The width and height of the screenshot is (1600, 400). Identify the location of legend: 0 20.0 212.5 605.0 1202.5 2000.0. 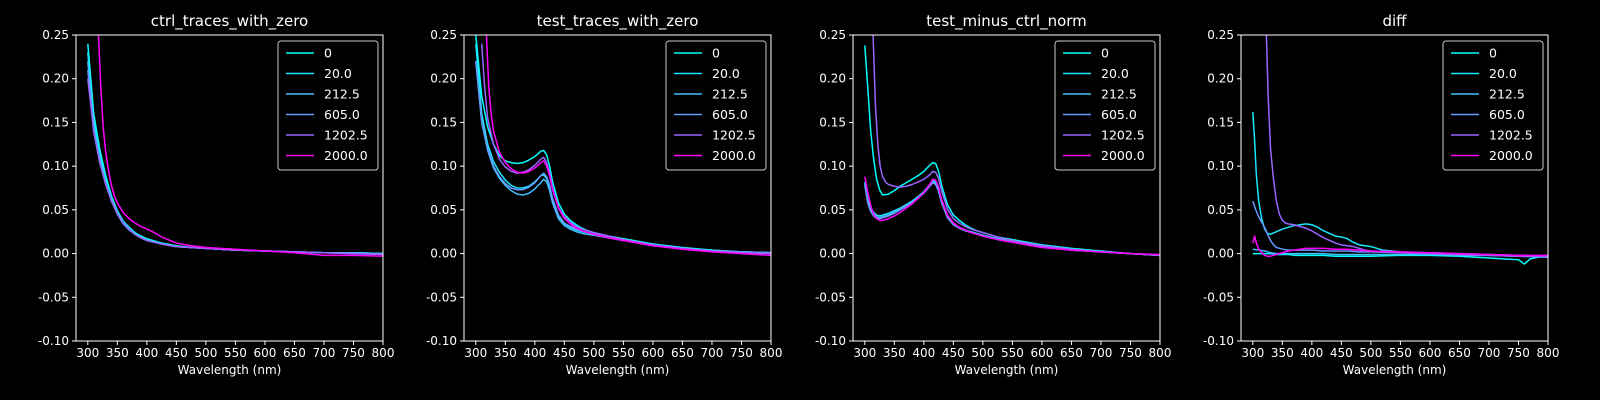
(328, 105).